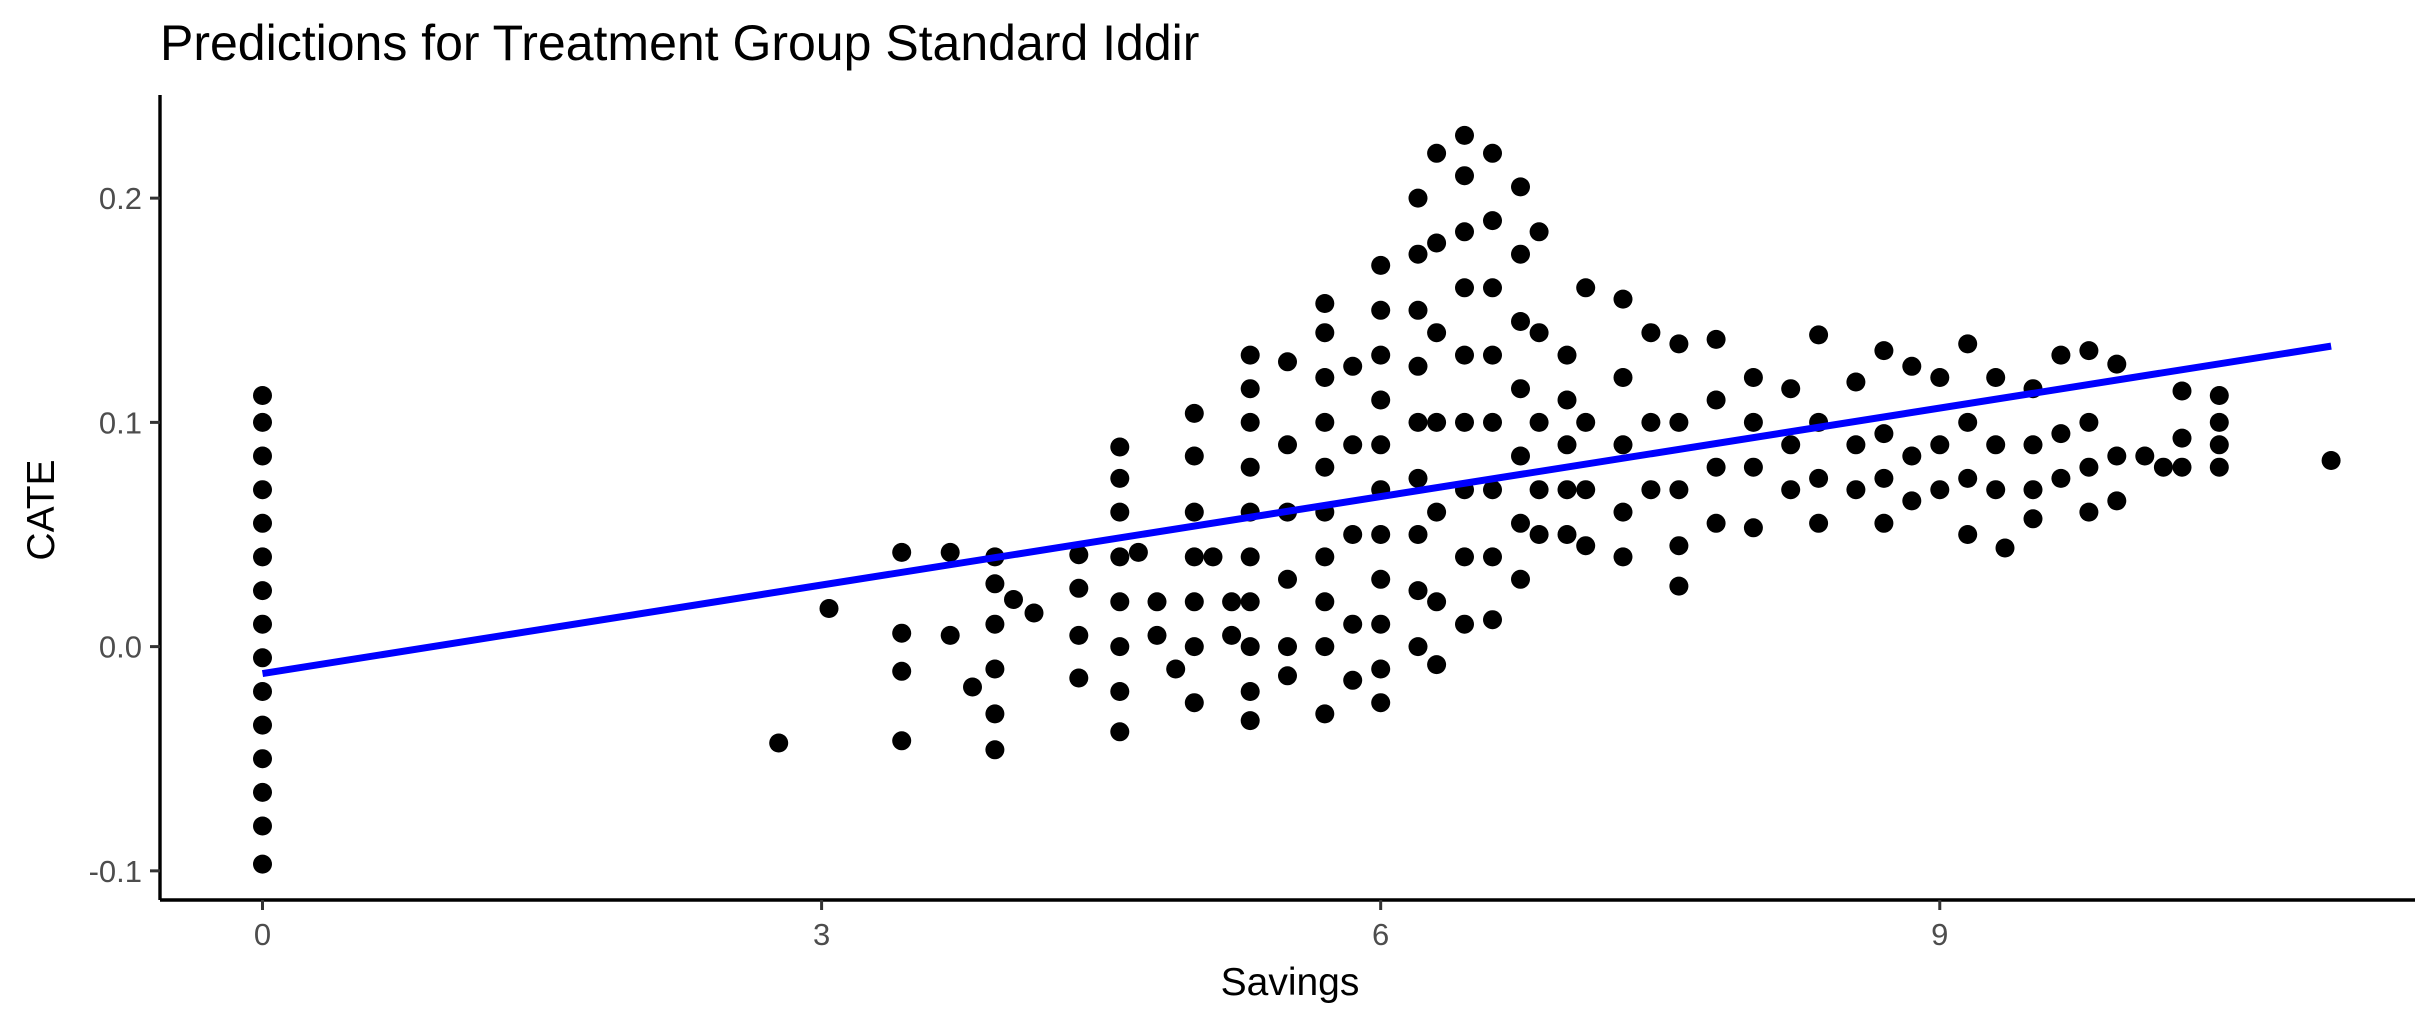  Describe the element at coordinates (1939, 934) in the screenshot. I see `x-tick-label: 9` at that location.